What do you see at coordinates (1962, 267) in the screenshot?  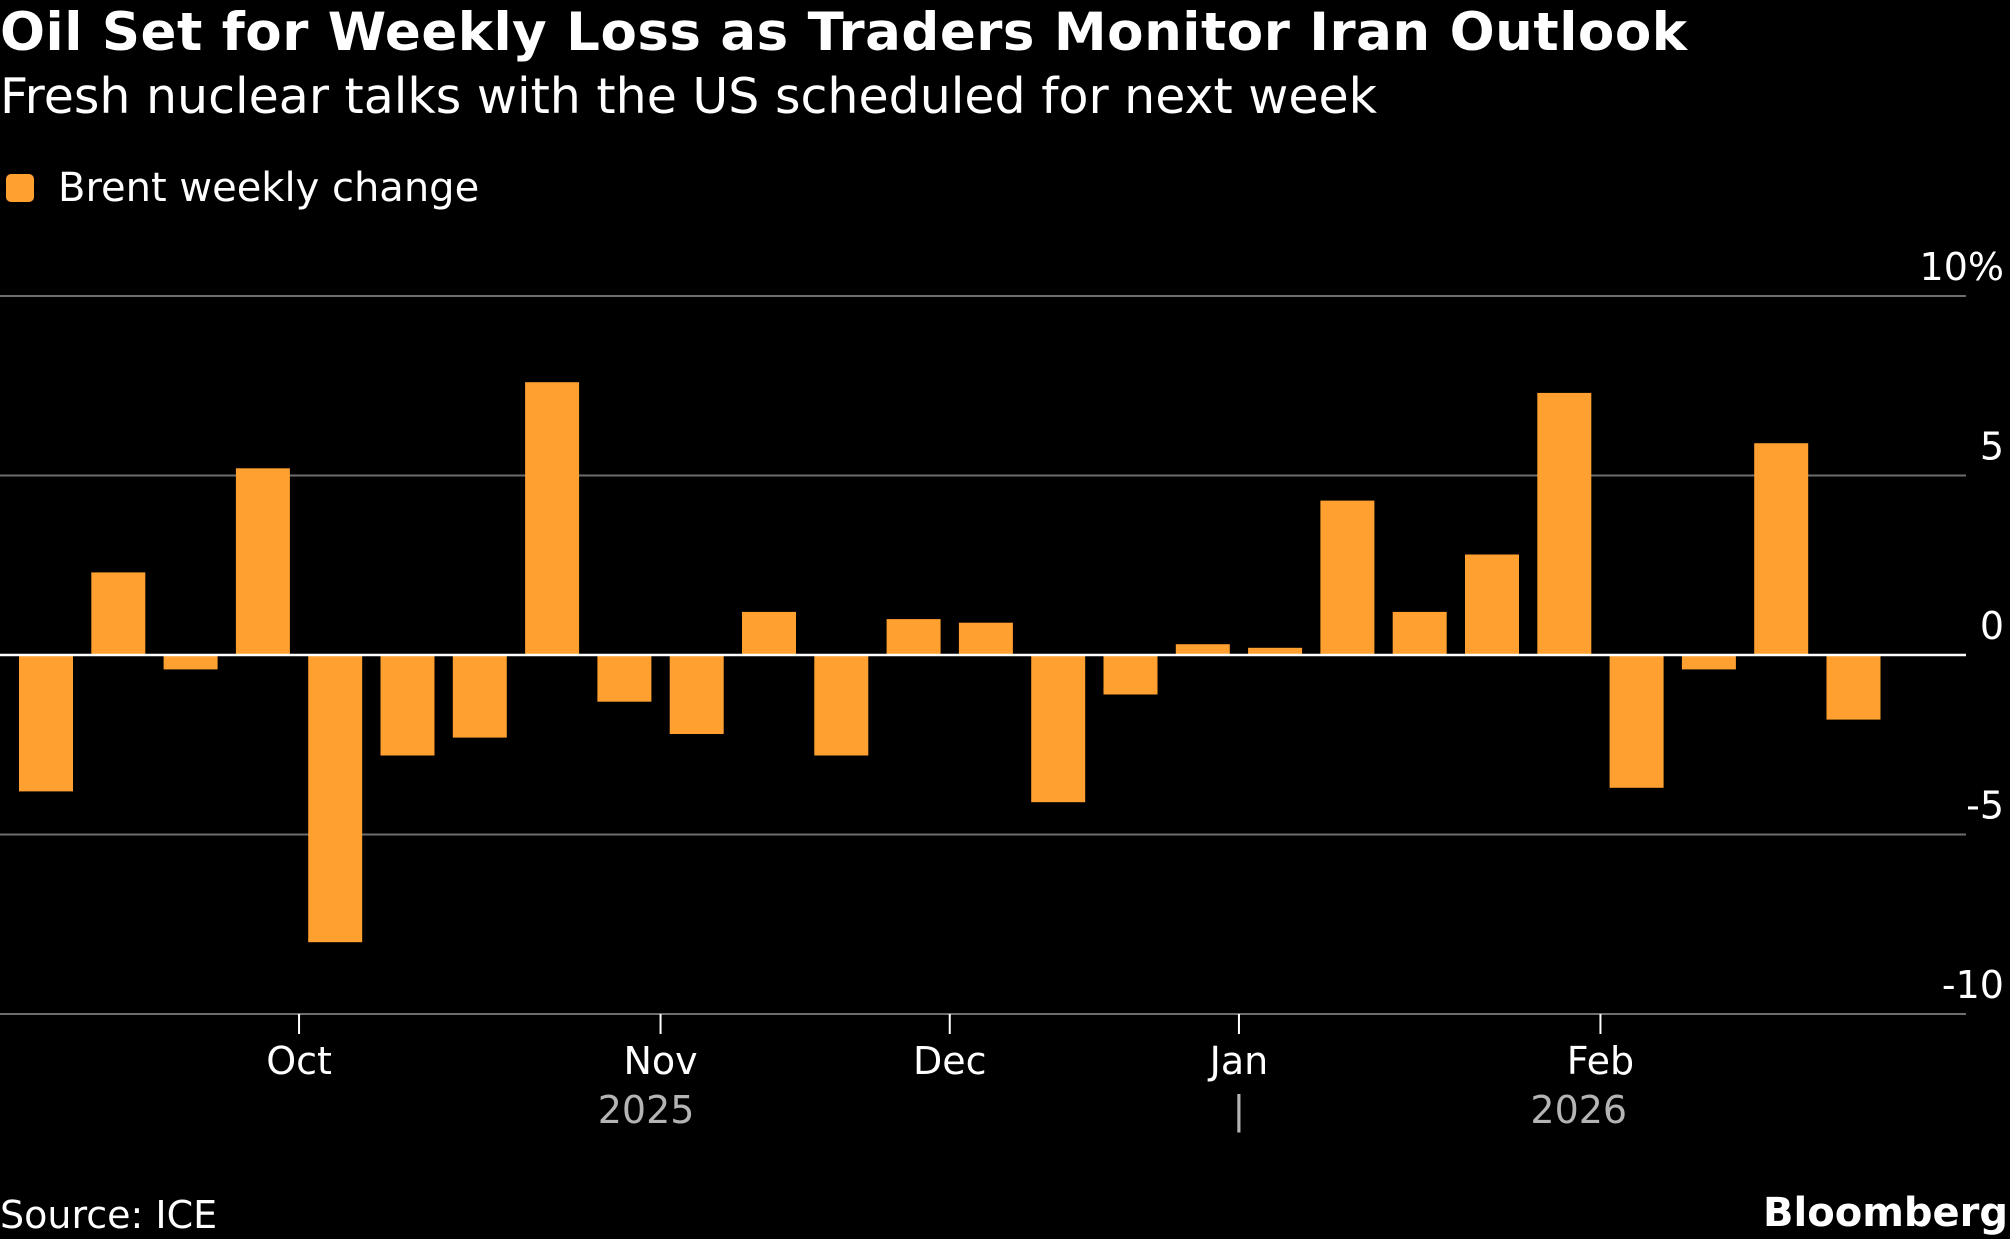 I see `y-tick-label: 10%` at bounding box center [1962, 267].